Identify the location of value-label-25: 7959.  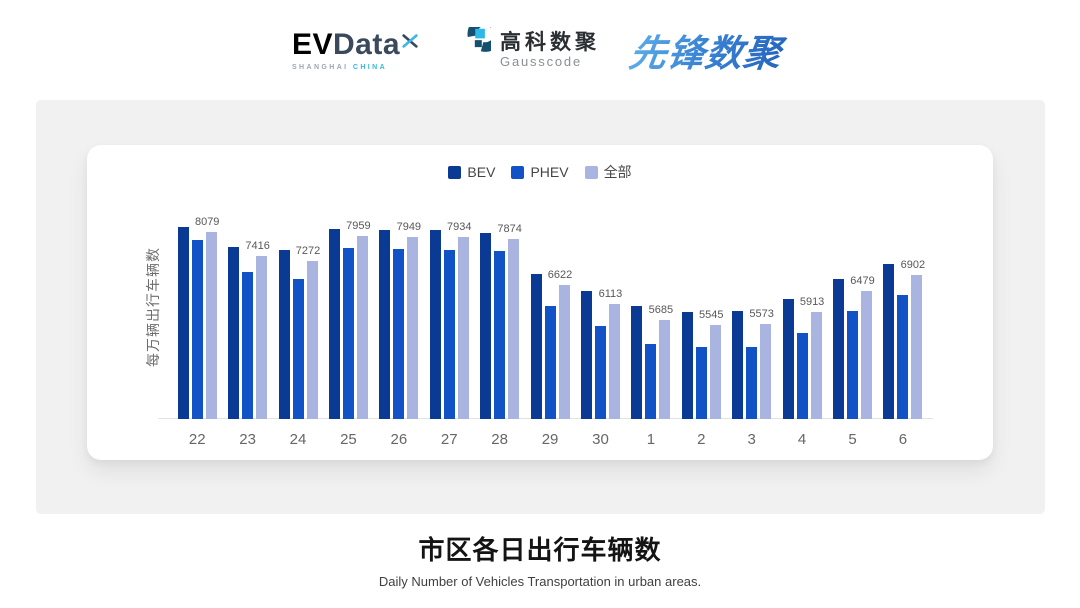
(358, 226).